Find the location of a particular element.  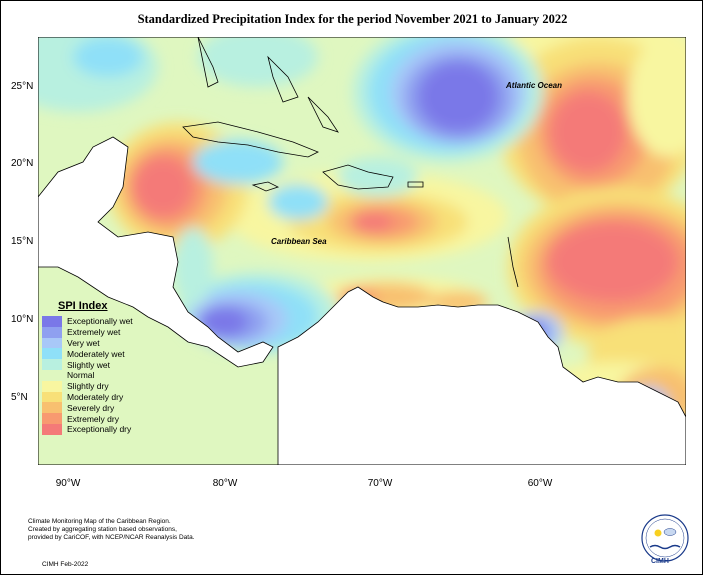

cimh-logo-text: CIMH is located at coordinates (660, 561).